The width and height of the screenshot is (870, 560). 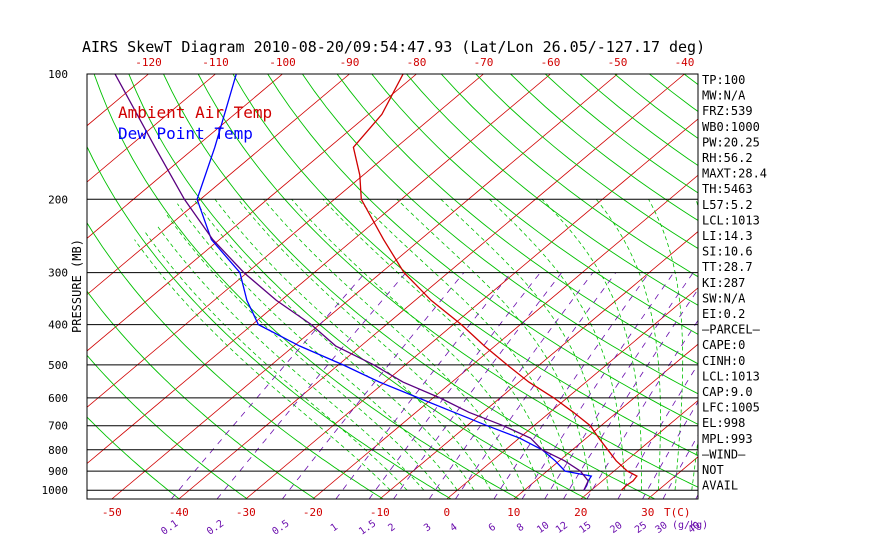 I want to click on side-panel-item: TH:5463, so click(x=727, y=189).